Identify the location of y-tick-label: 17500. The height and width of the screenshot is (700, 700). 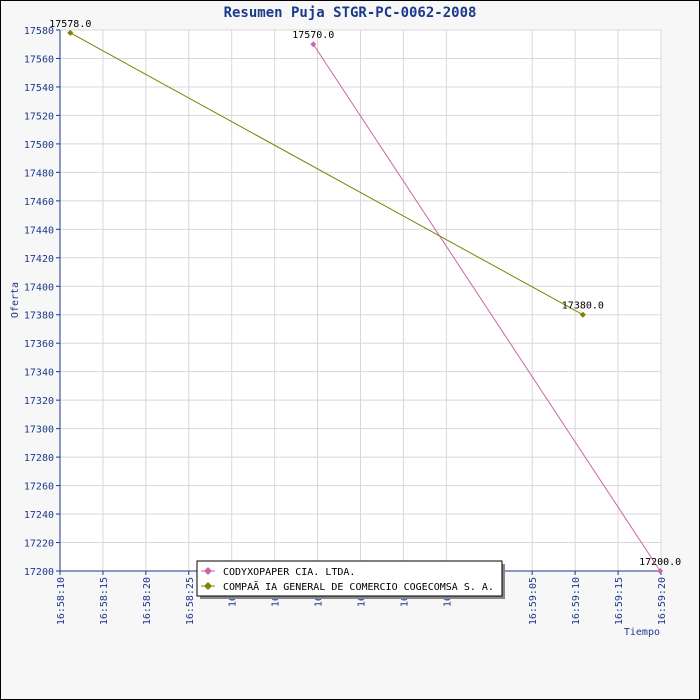
(39, 145).